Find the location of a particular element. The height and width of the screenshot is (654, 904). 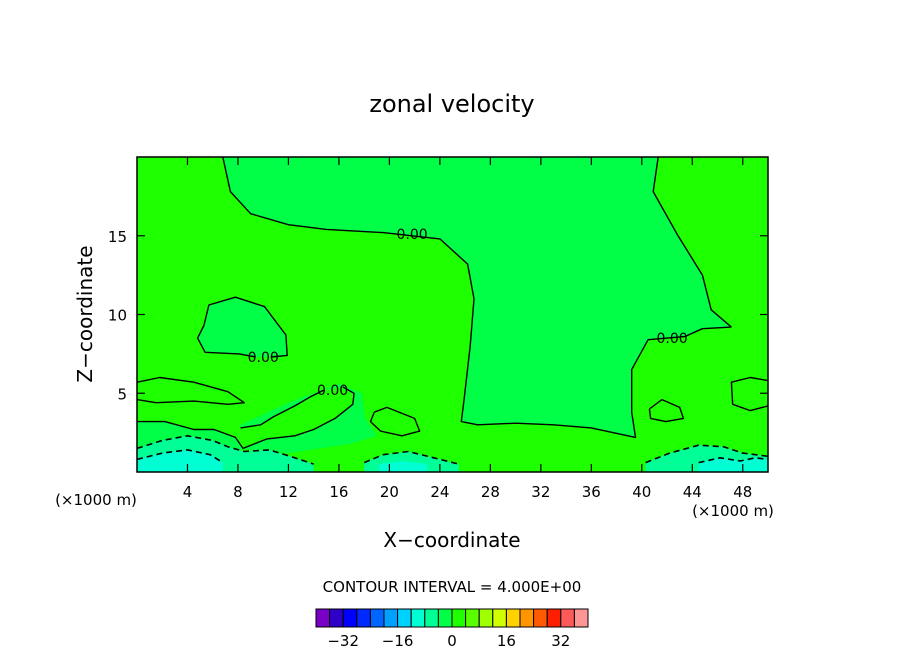

colorbar-tick-label: 32 is located at coordinates (560, 641).